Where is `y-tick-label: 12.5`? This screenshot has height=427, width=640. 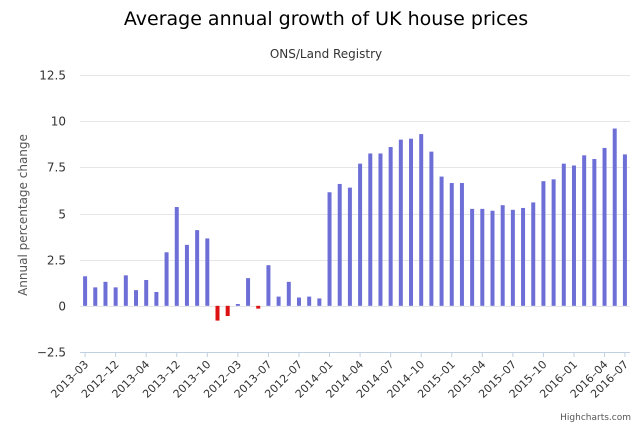
y-tick-label: 12.5 is located at coordinates (52, 76).